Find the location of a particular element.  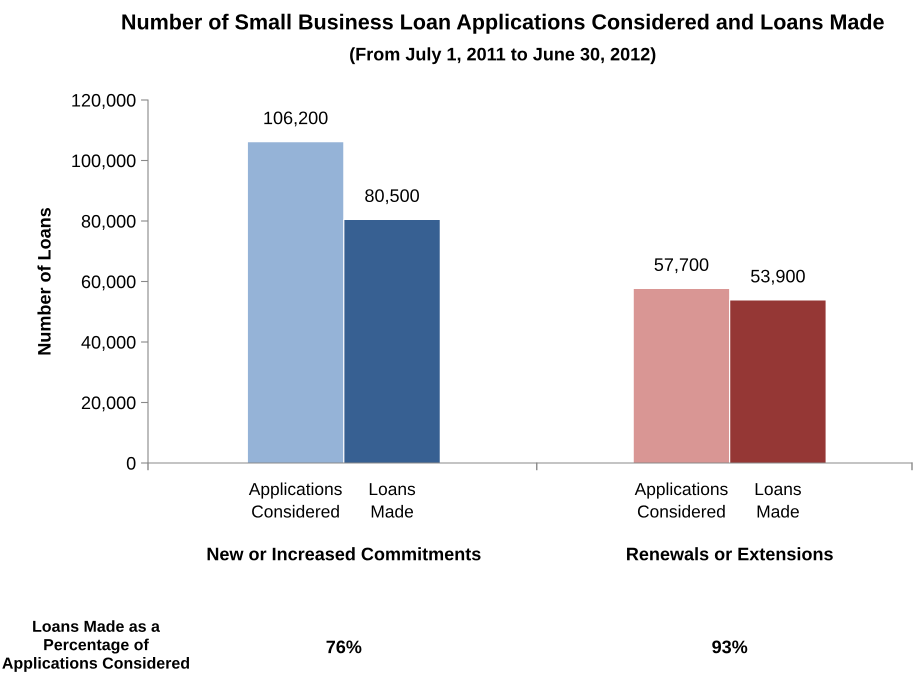

data-label: 53,900 is located at coordinates (778, 277).